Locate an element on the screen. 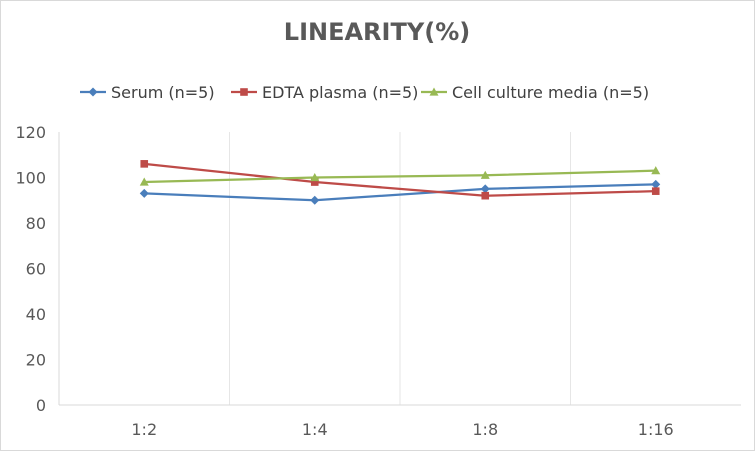  y-axis: 0 20 40 60 80 100 120 is located at coordinates (37, 269).